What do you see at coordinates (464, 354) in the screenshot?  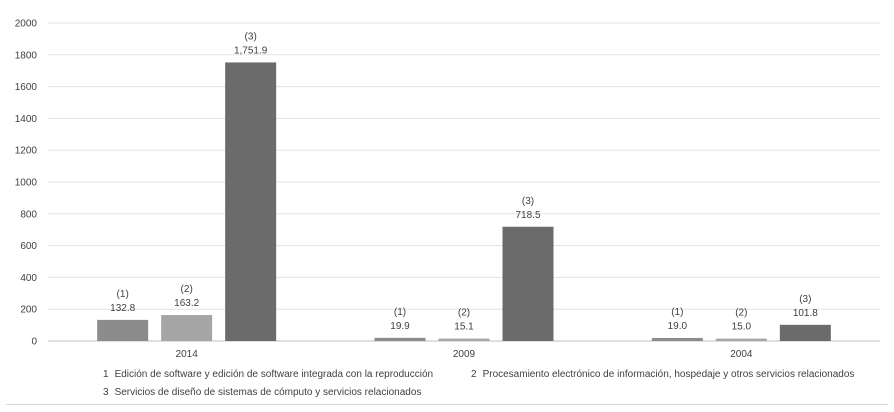 I see `x-tick-label: 2009` at bounding box center [464, 354].